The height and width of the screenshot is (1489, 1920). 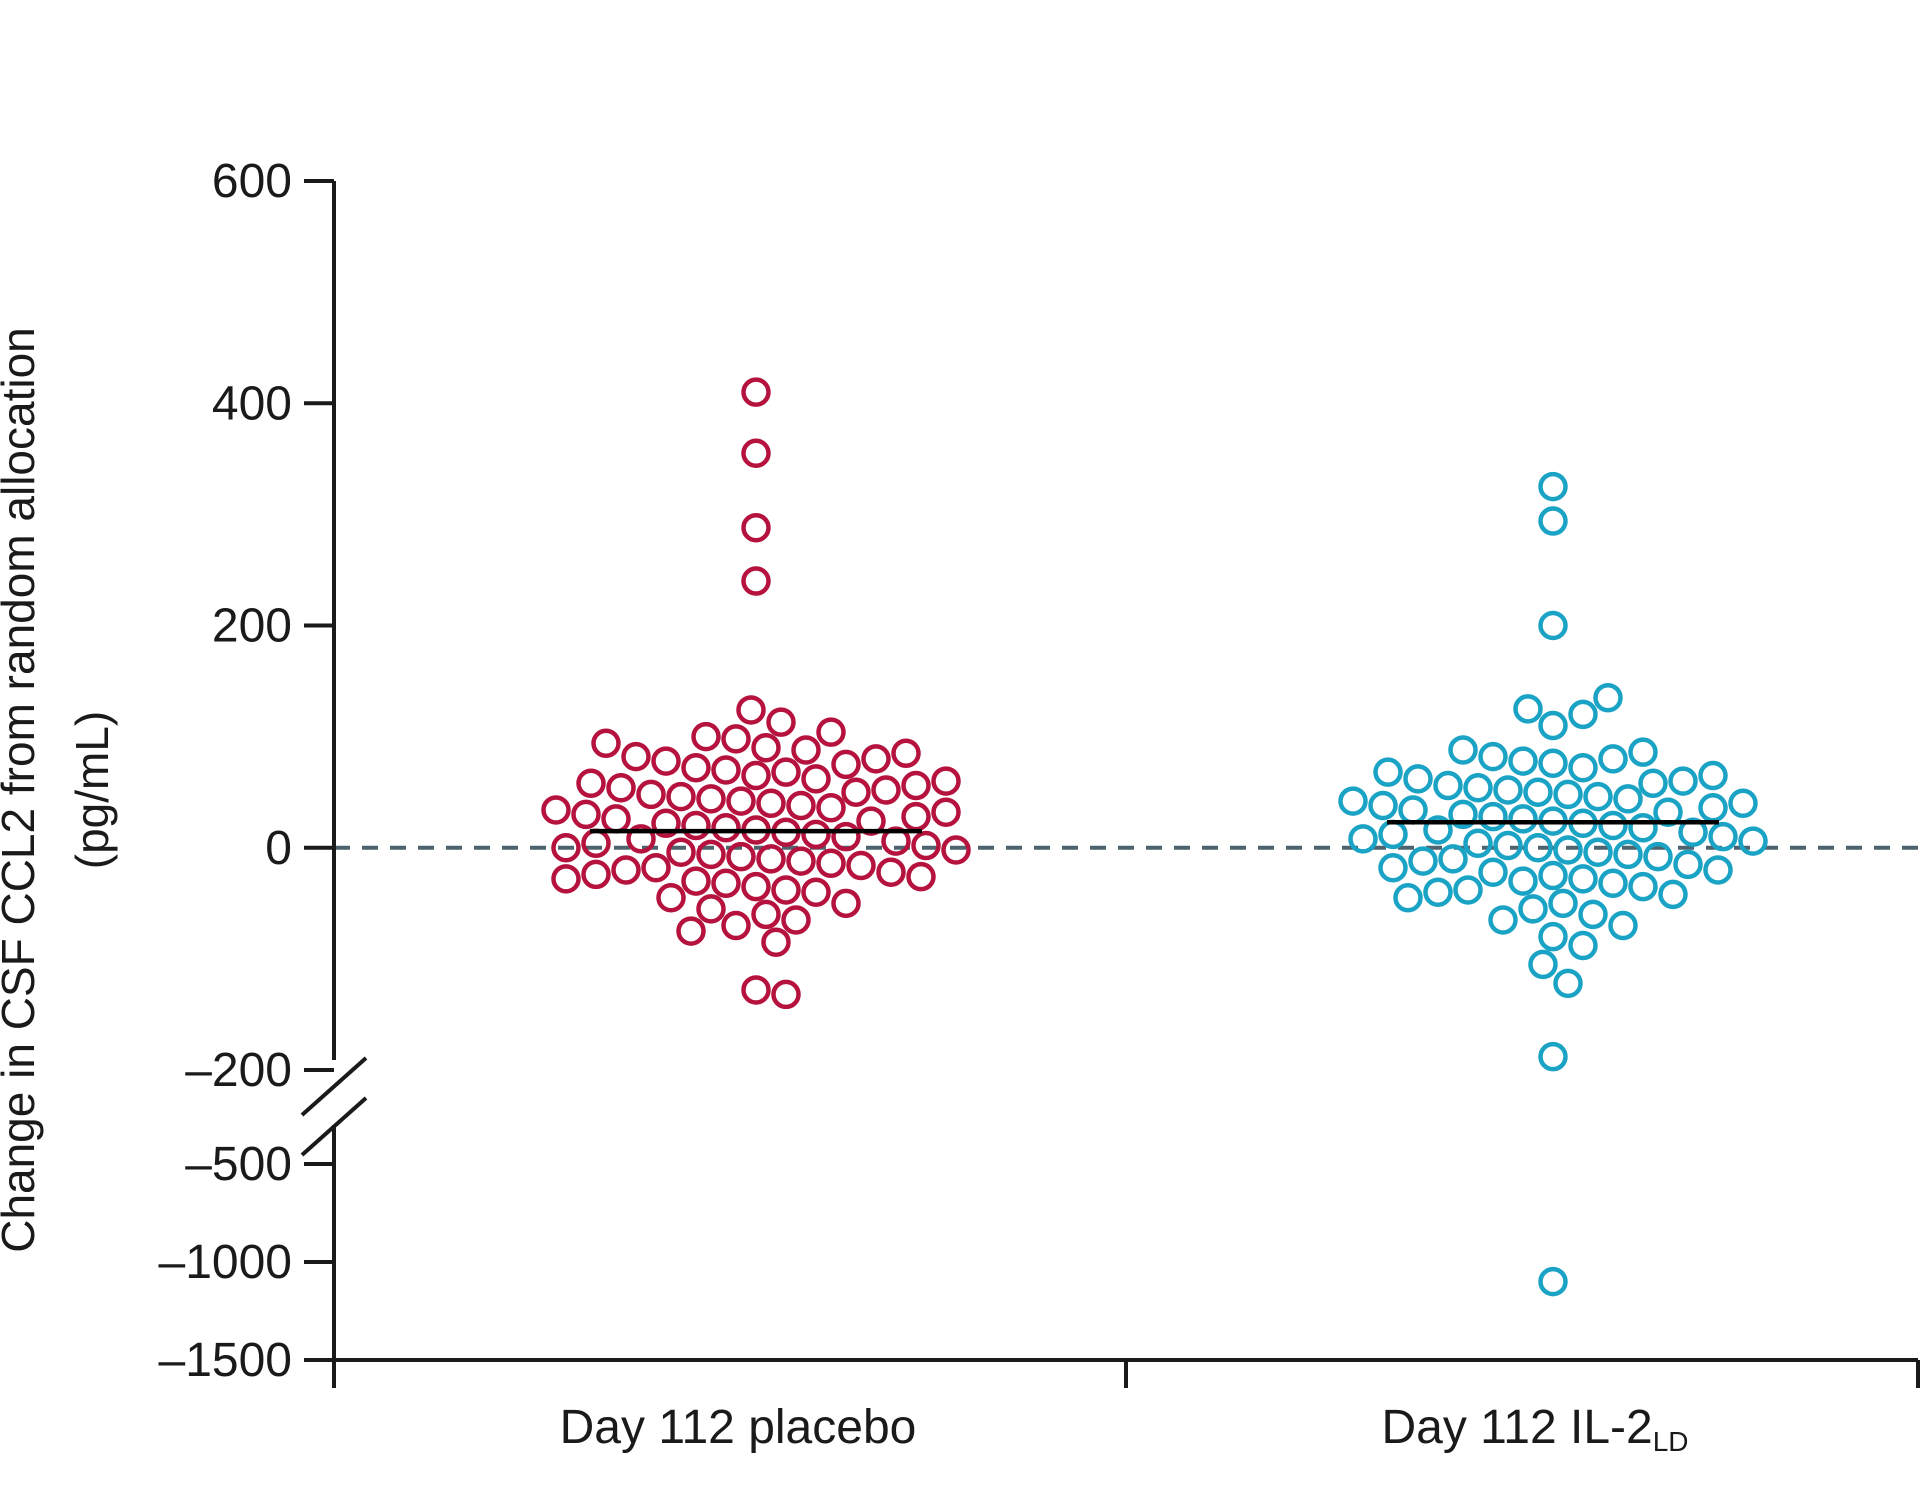 I want to click on x-category-label: Day 112 placebo, so click(x=738, y=1427).